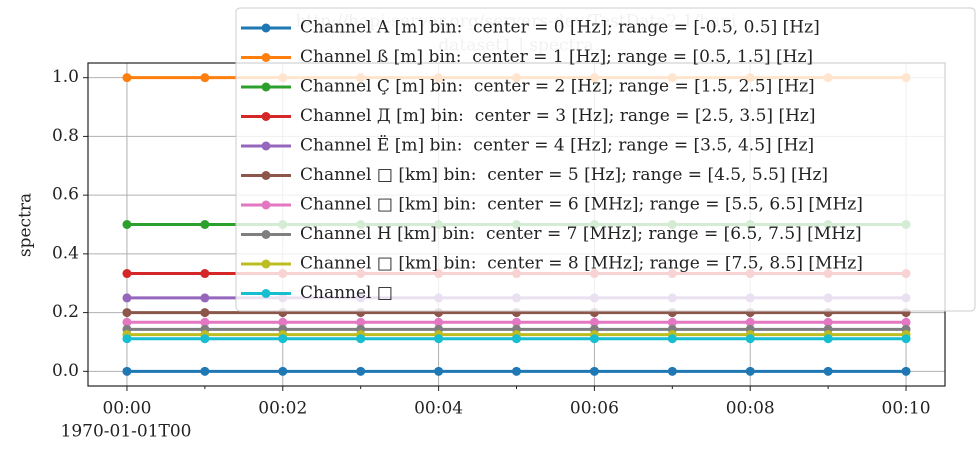 This screenshot has height=456, width=979. Describe the element at coordinates (346, 293) in the screenshot. I see `legend-label: Channel □` at that location.